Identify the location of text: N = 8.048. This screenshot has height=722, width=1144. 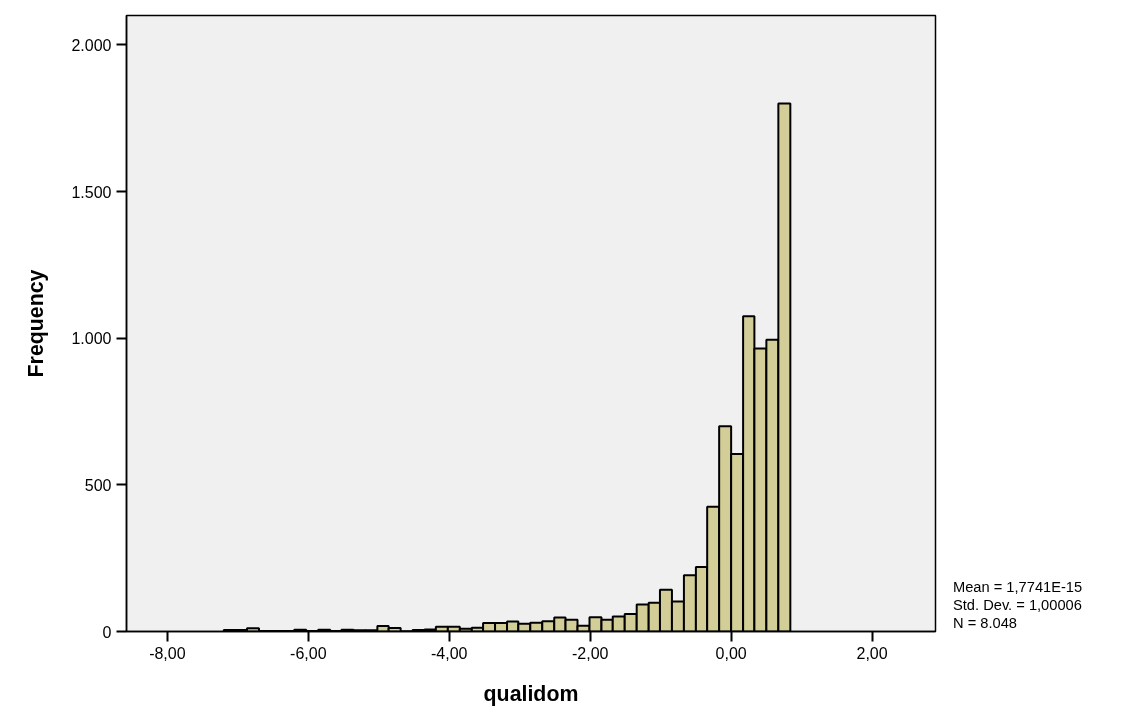
(985, 623).